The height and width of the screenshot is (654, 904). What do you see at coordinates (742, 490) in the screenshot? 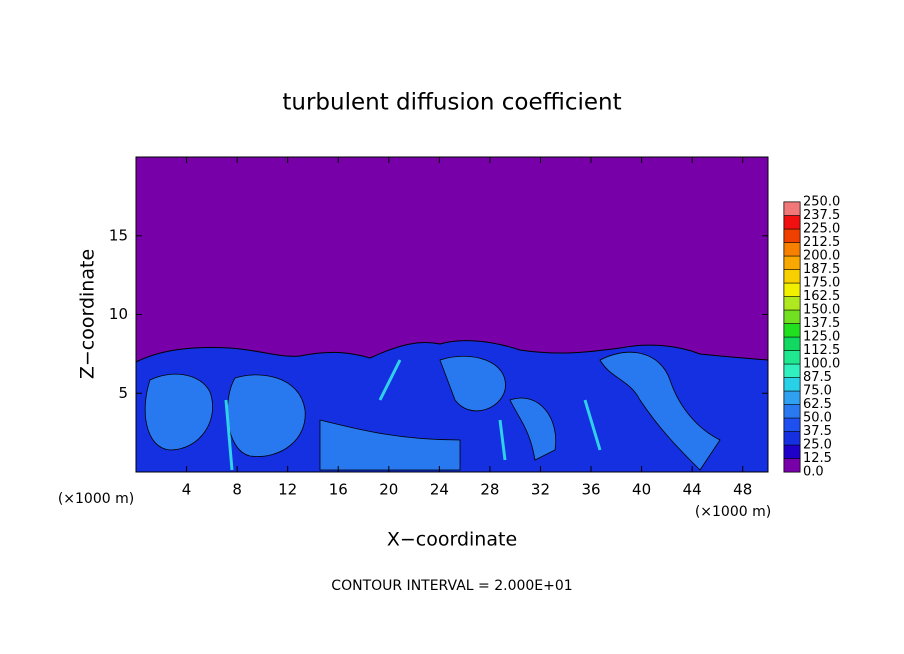
I see `x-tick-label: 48` at bounding box center [742, 490].